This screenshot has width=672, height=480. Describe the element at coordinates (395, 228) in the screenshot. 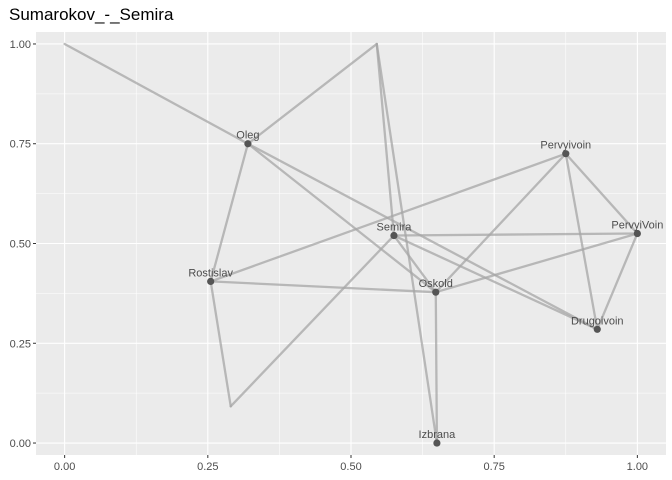

I see `node-label: Semira` at that location.